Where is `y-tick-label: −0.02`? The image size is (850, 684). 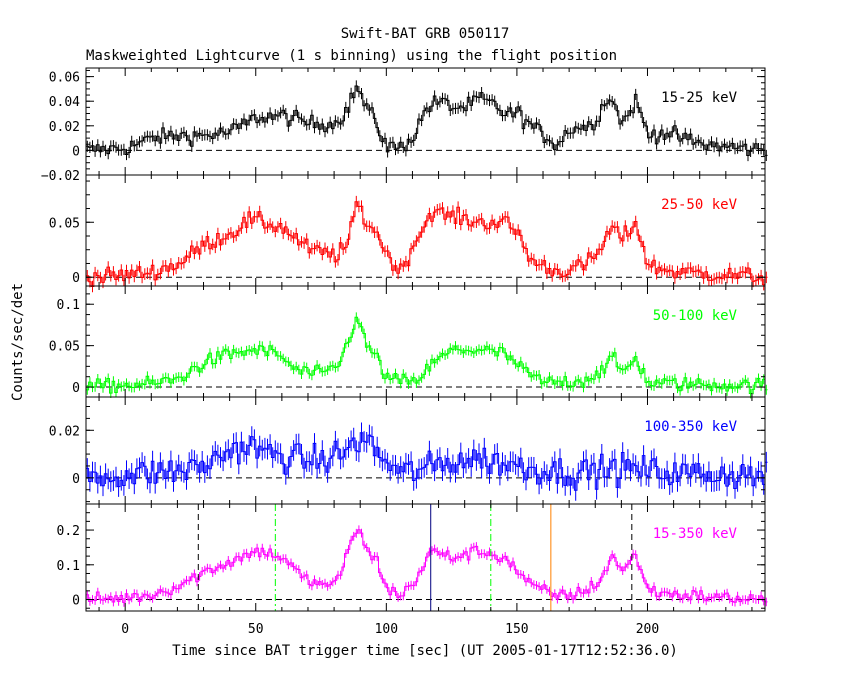 y-tick-label: −0.02 is located at coordinates (60, 176).